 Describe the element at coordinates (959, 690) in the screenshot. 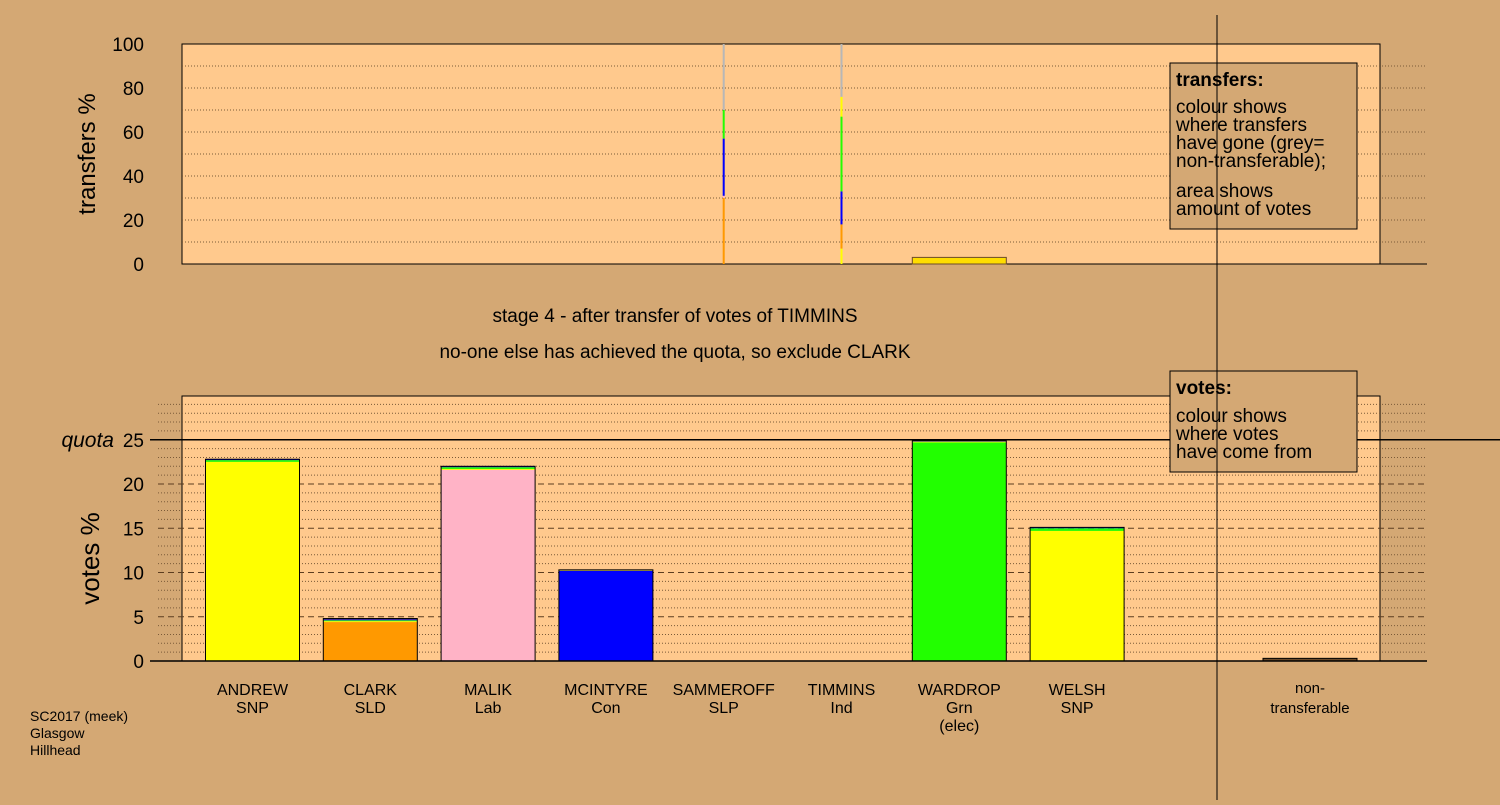

I see `candidate-name: WARDROP` at that location.